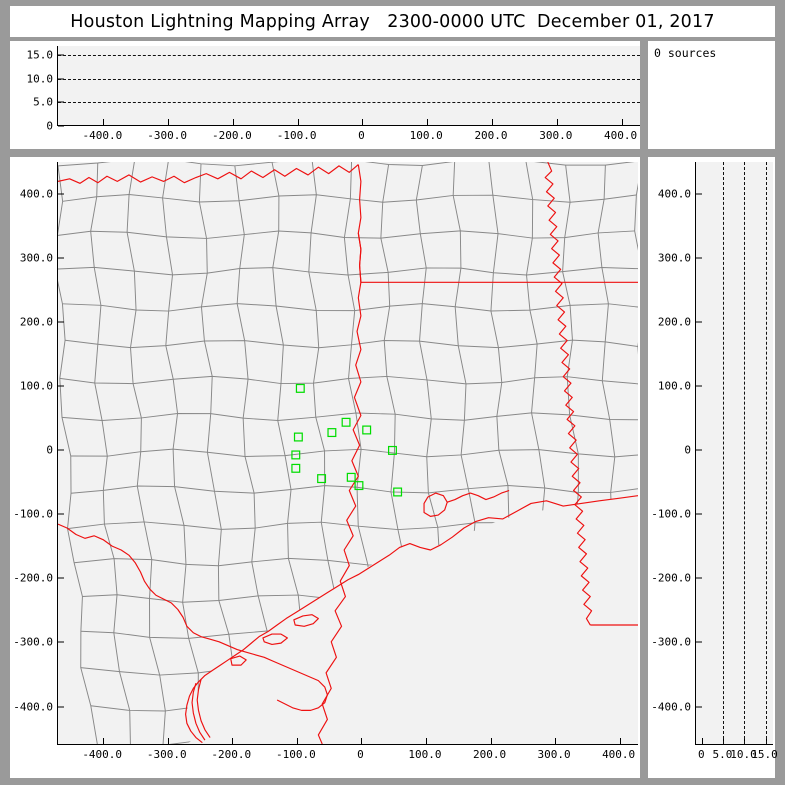  Describe the element at coordinates (764, 754) in the screenshot. I see `x-tick-label: 15.0` at that location.